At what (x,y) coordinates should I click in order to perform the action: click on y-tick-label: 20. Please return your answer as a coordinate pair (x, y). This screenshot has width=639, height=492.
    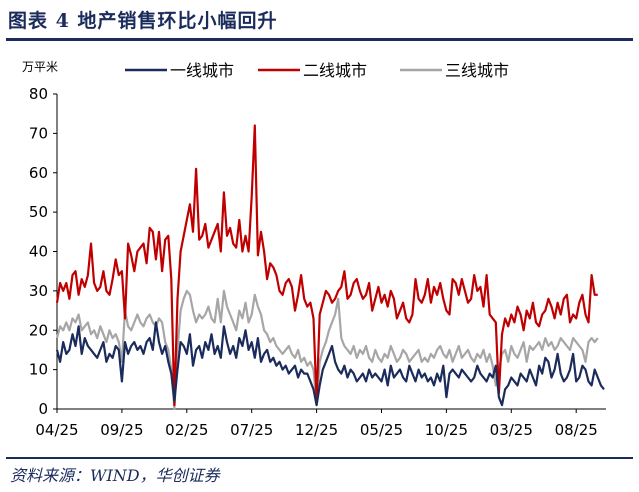
    Looking at the image, I should click on (38, 330).